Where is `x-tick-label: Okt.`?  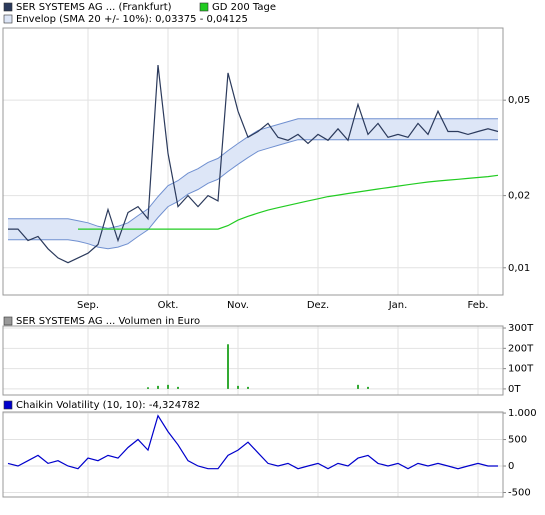
x-tick-label: Okt. is located at coordinates (168, 305).